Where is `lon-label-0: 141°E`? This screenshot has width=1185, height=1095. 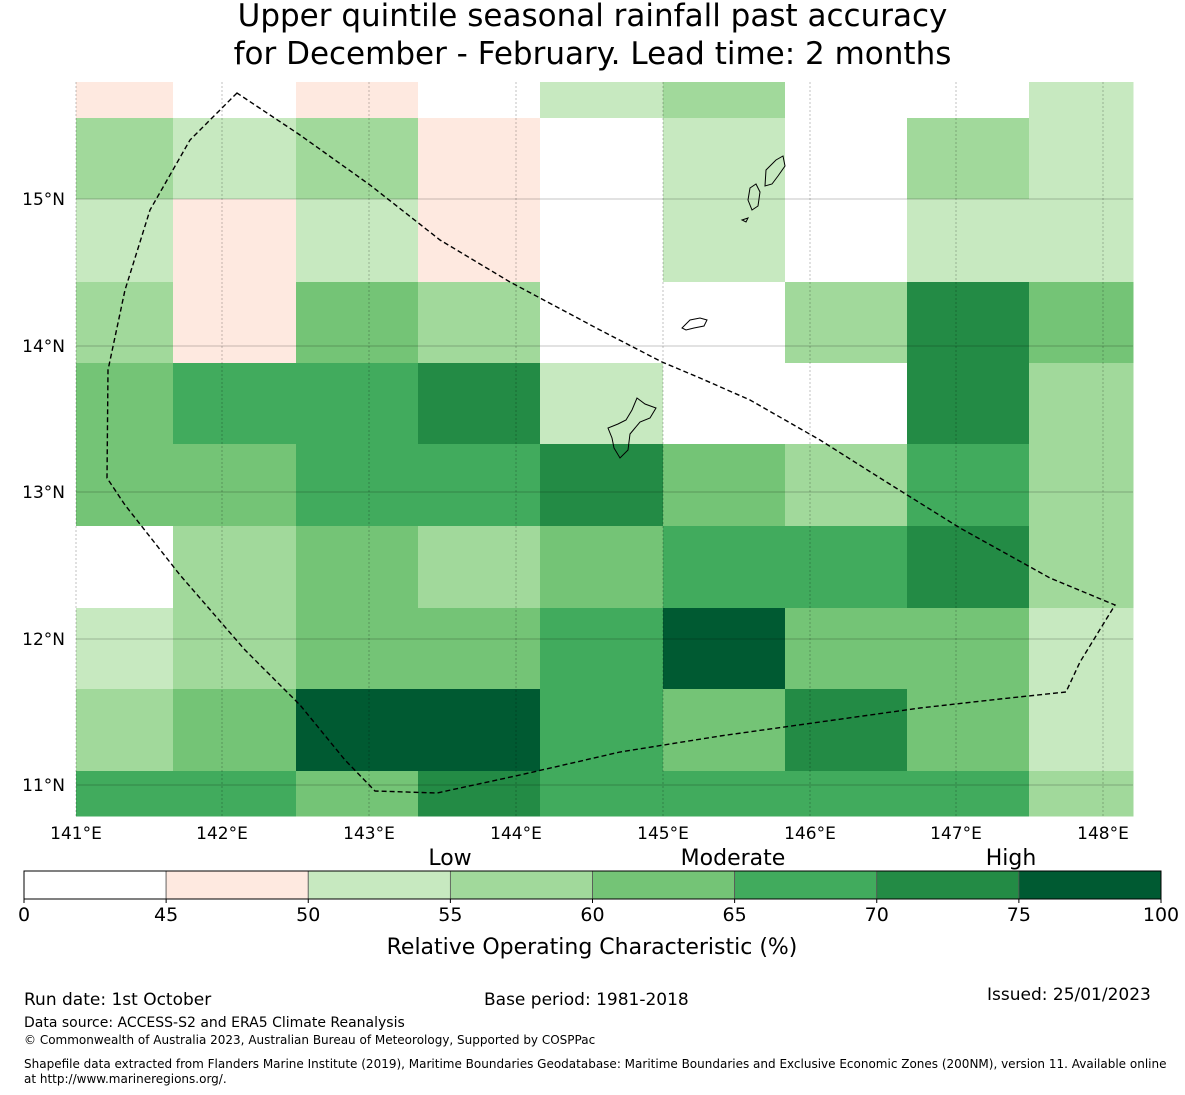
lon-label-0: 141°E is located at coordinates (76, 834).